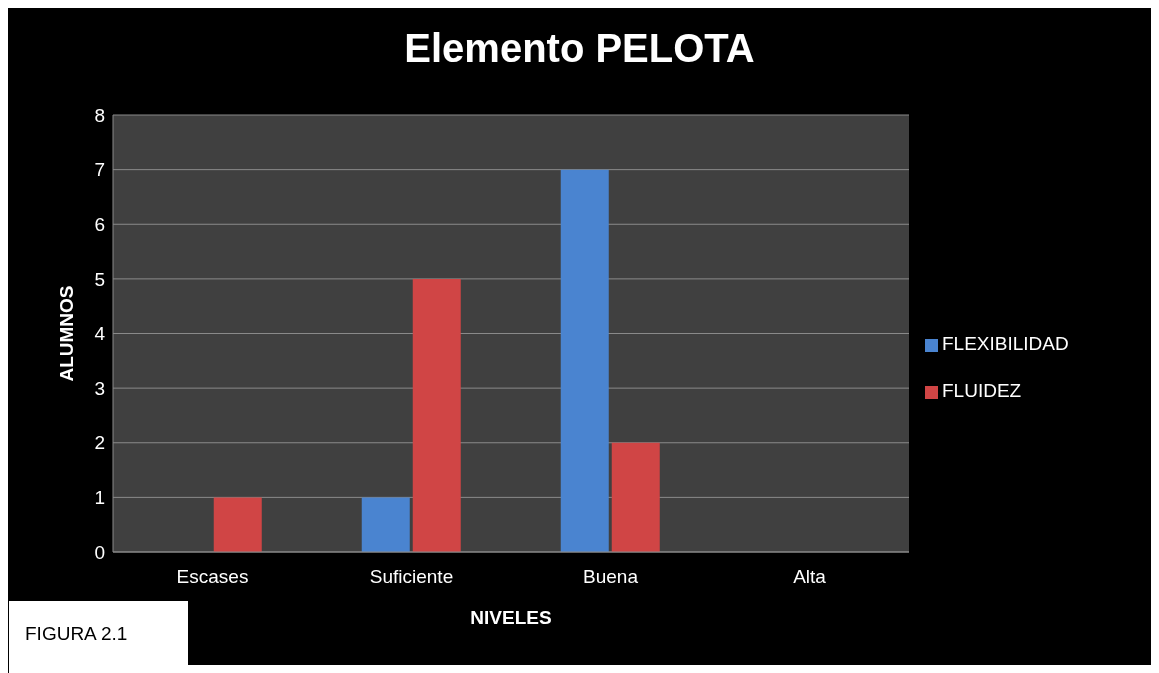  Describe the element at coordinates (611, 577) in the screenshot. I see `x-tick-label: Buena` at that location.